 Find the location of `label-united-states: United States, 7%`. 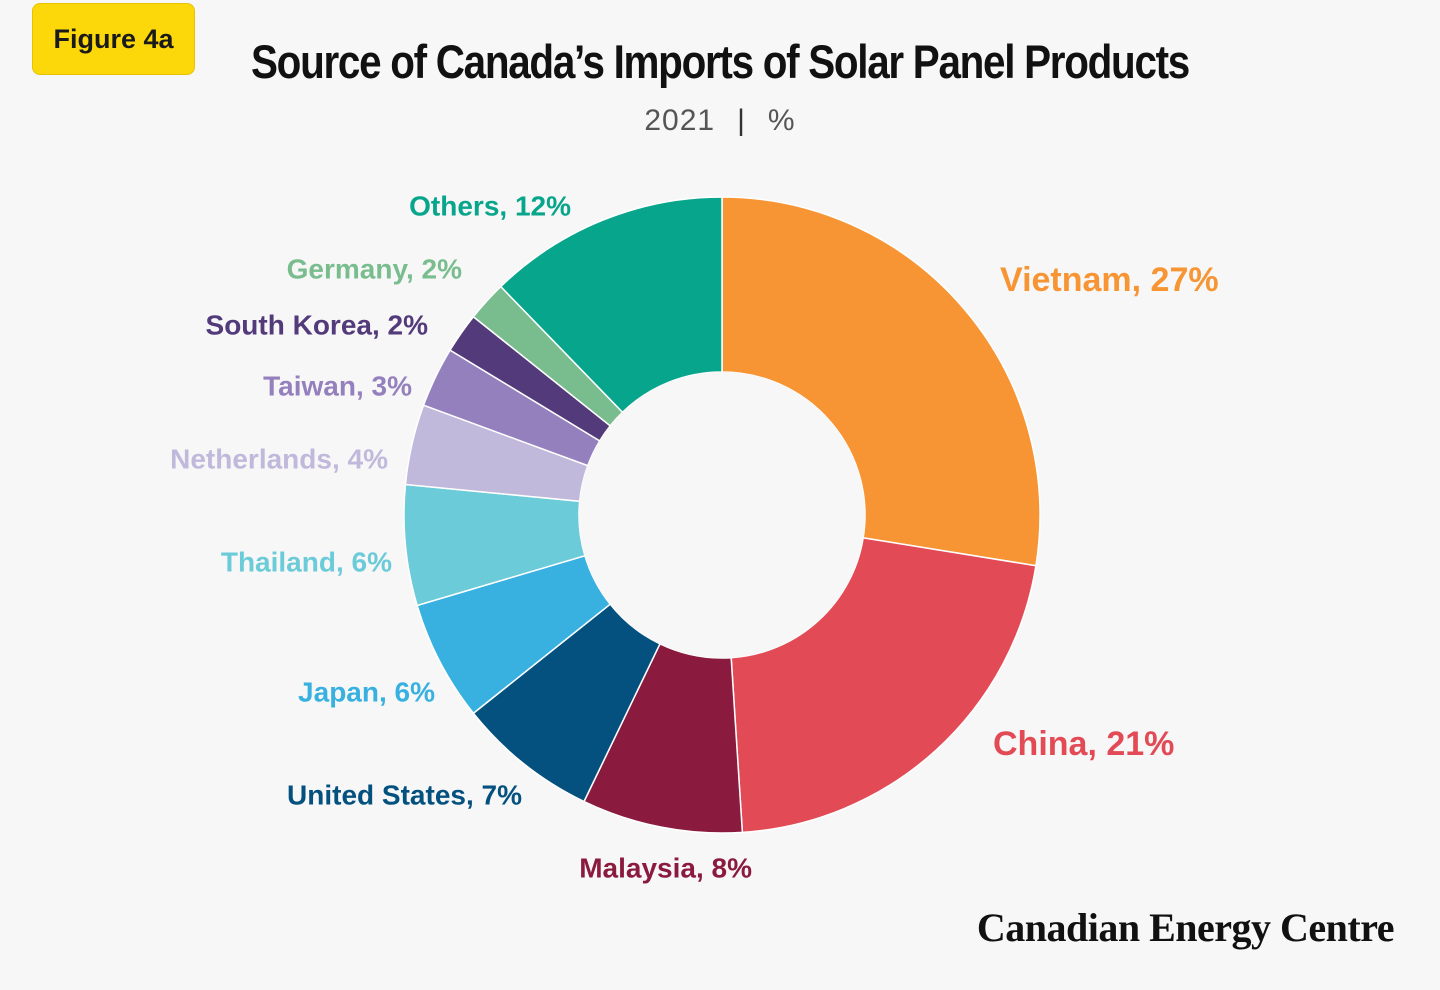

label-united-states: United States, 7% is located at coordinates (404, 794).